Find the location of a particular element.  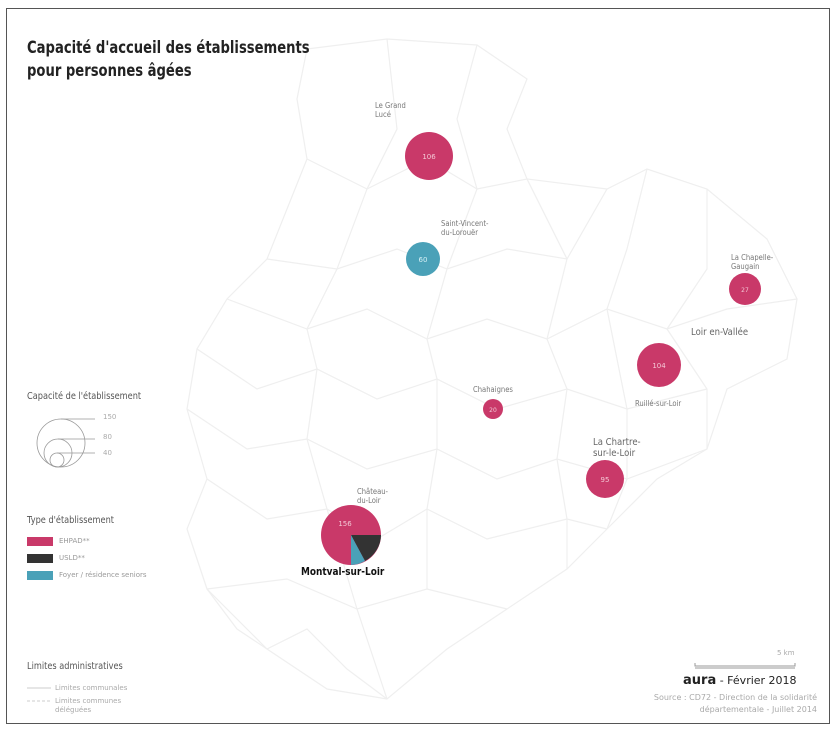

swatch-foyer is located at coordinates (40, 575).